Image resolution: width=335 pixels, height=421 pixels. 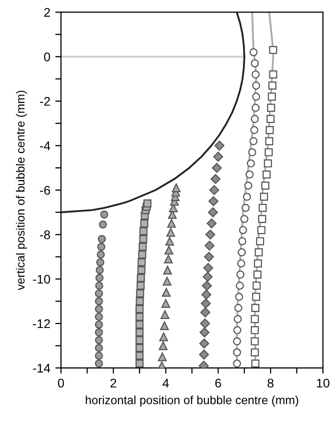 What do you see at coordinates (41, 368) in the screenshot?
I see `y-tick-label: -14` at bounding box center [41, 368].